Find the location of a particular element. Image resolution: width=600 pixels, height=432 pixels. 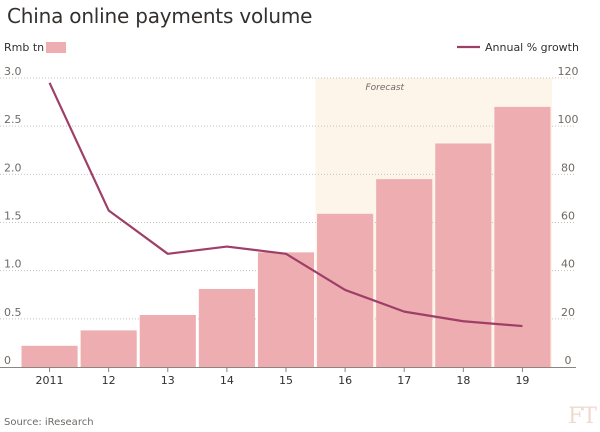

bar-2011 is located at coordinates (49, 356).